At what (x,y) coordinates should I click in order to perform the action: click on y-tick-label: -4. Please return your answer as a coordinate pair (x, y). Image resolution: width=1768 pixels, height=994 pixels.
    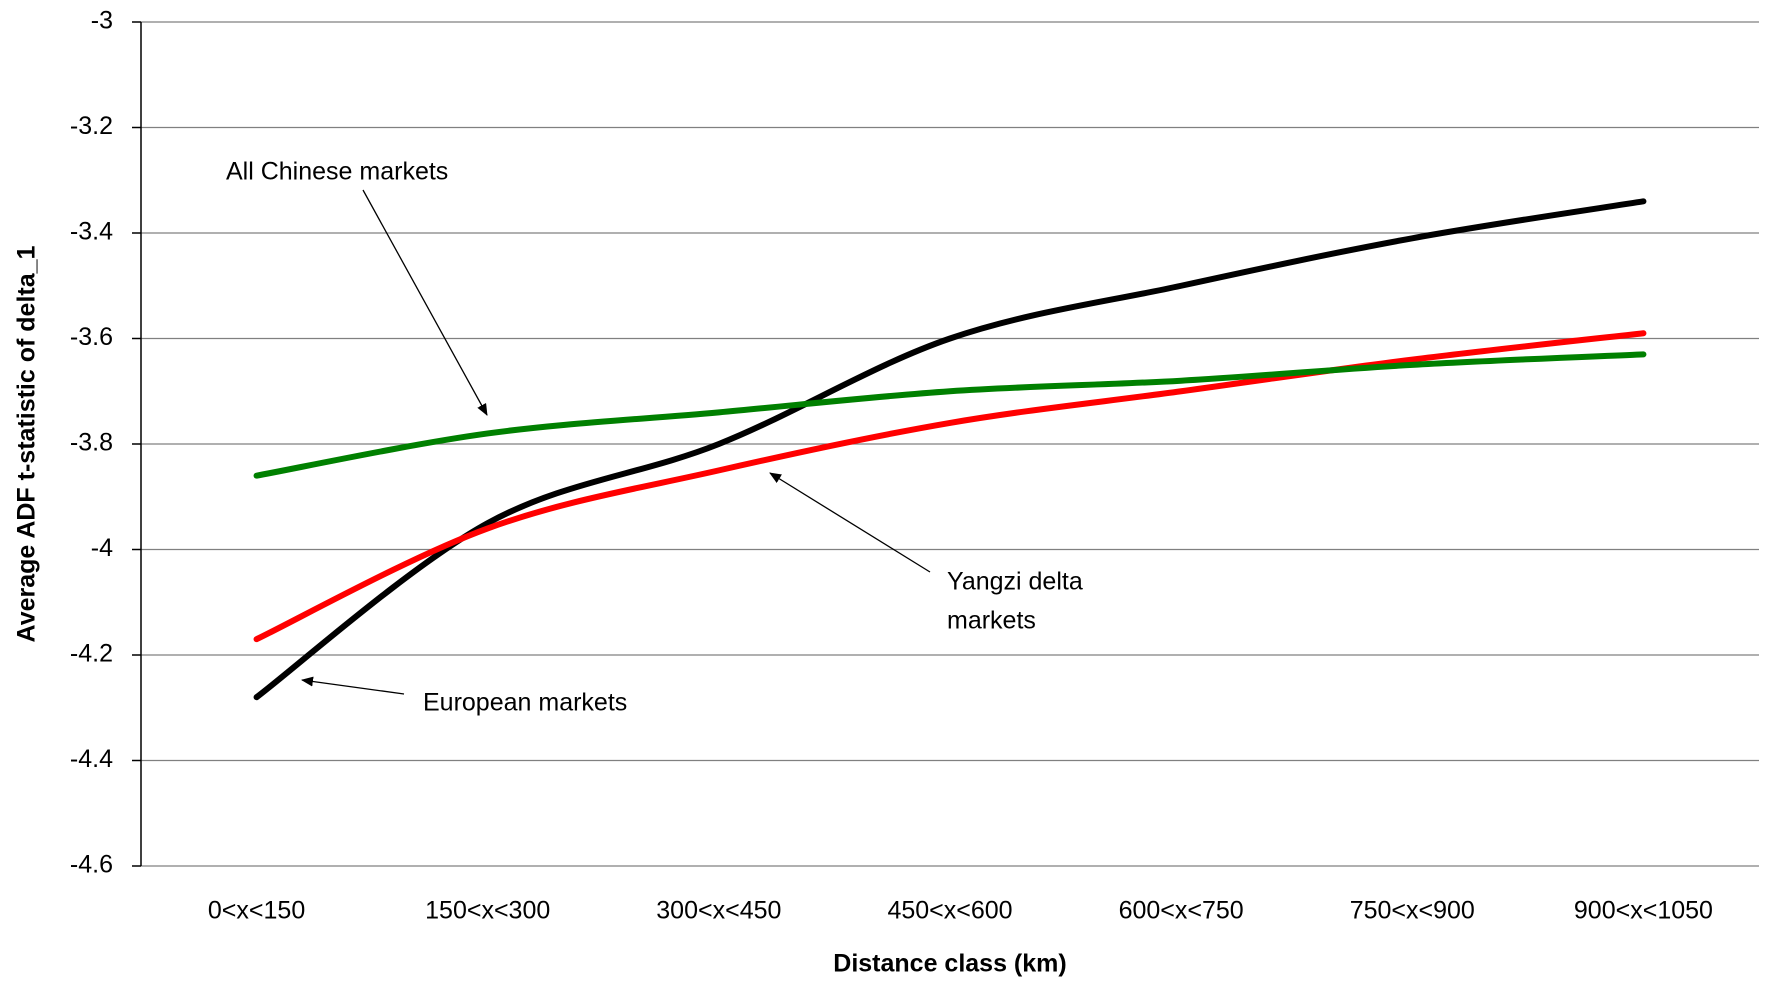
    Looking at the image, I should click on (102, 548).